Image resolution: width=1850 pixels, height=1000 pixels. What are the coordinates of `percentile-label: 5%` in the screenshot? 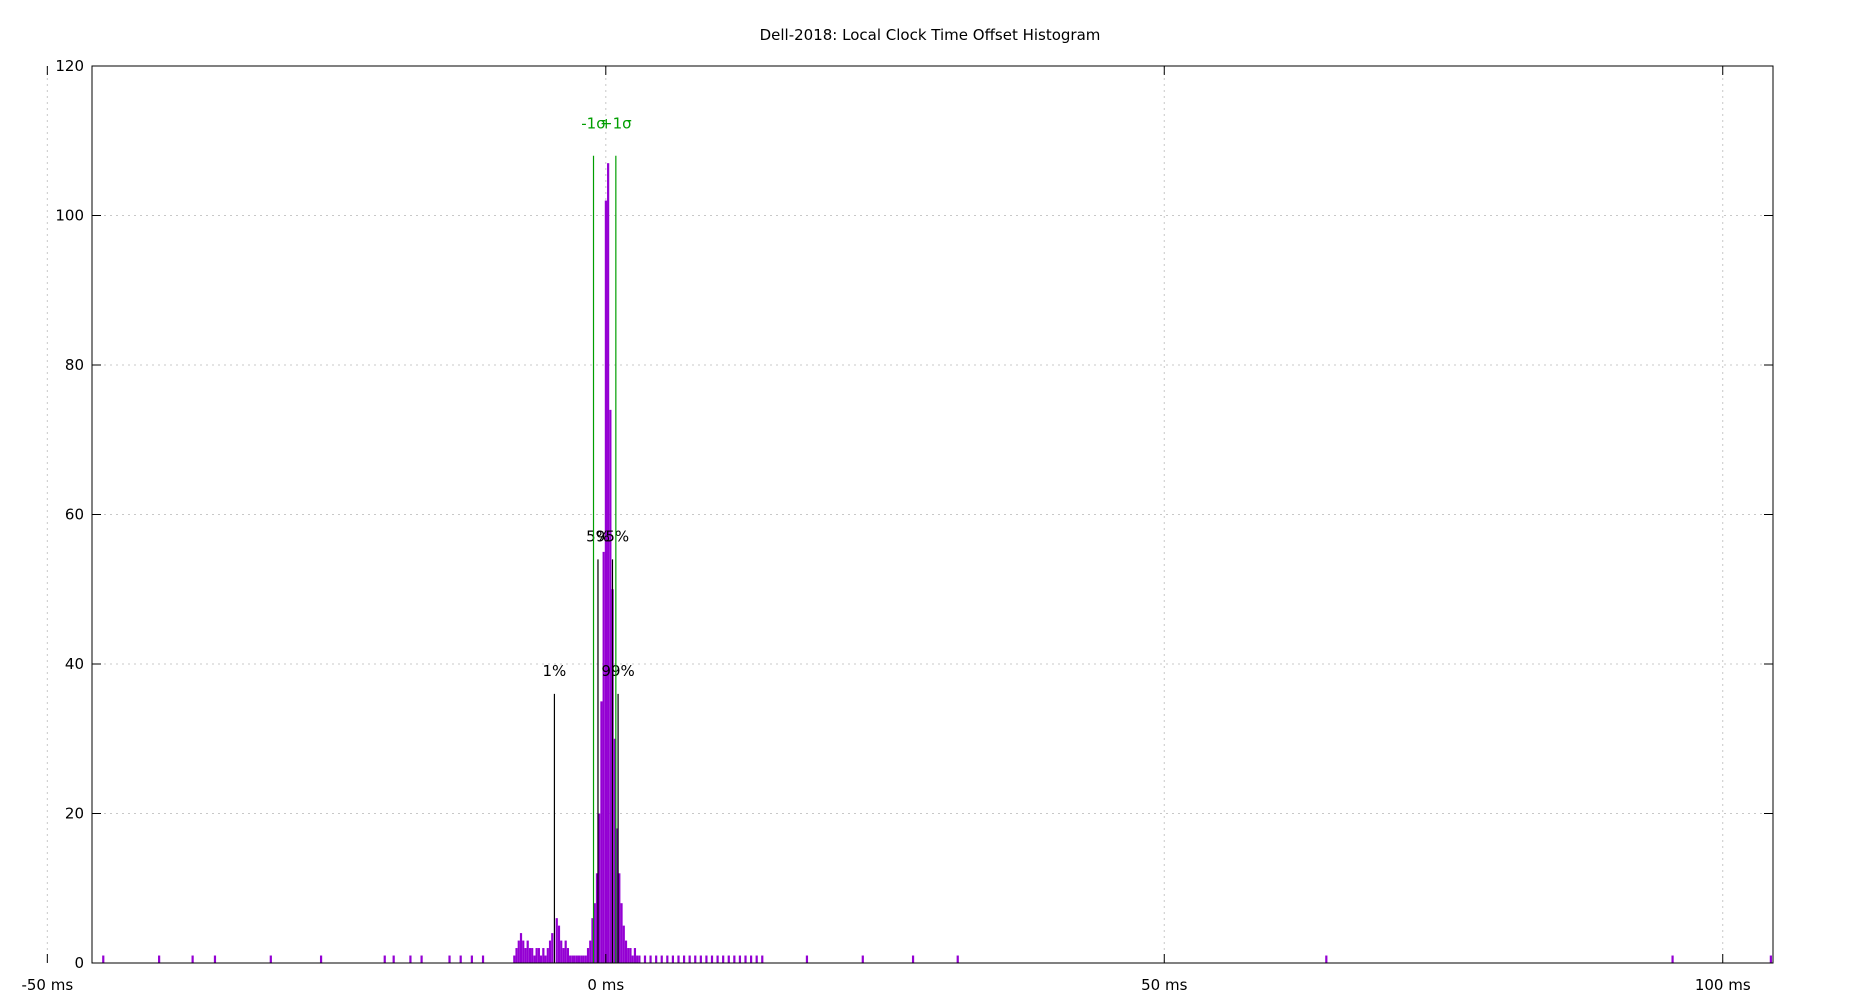 It's located at (598, 536).